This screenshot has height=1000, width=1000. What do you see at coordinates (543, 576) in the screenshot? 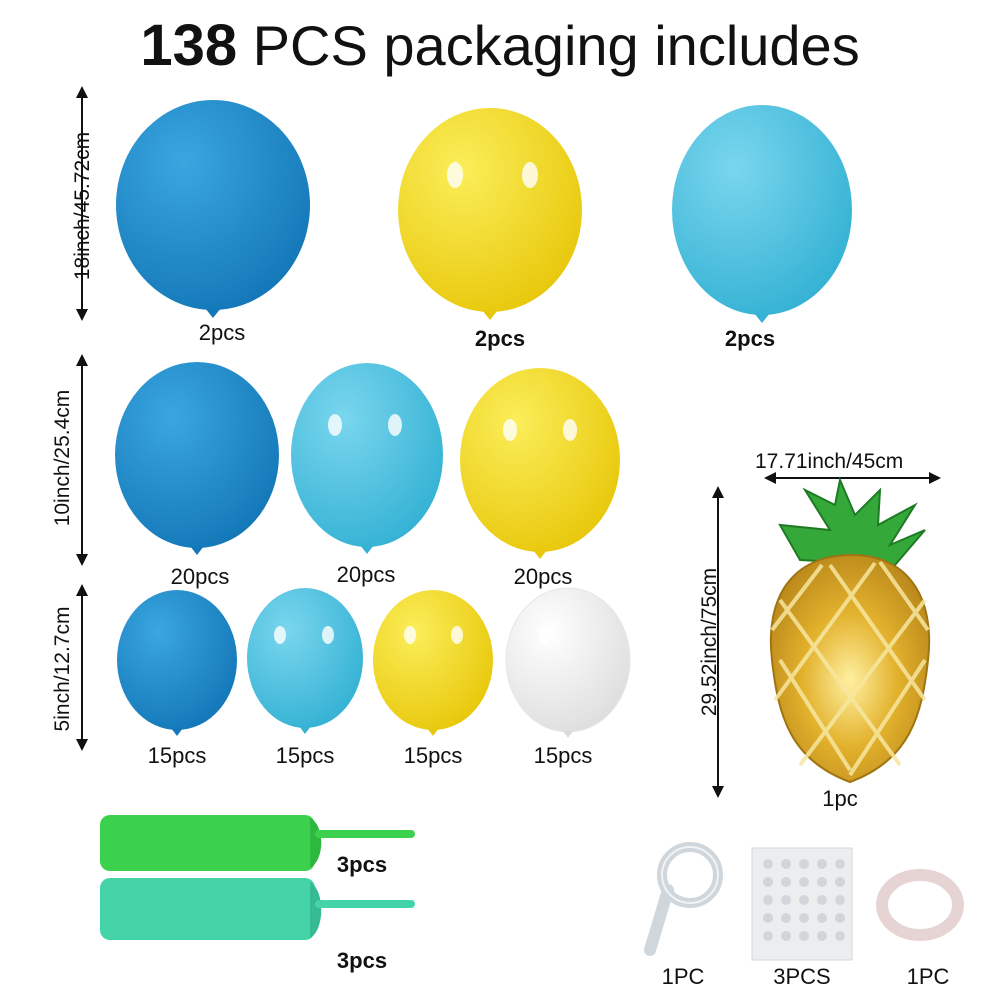
I see `qty-medium-yellow: 20pcs` at bounding box center [543, 576].